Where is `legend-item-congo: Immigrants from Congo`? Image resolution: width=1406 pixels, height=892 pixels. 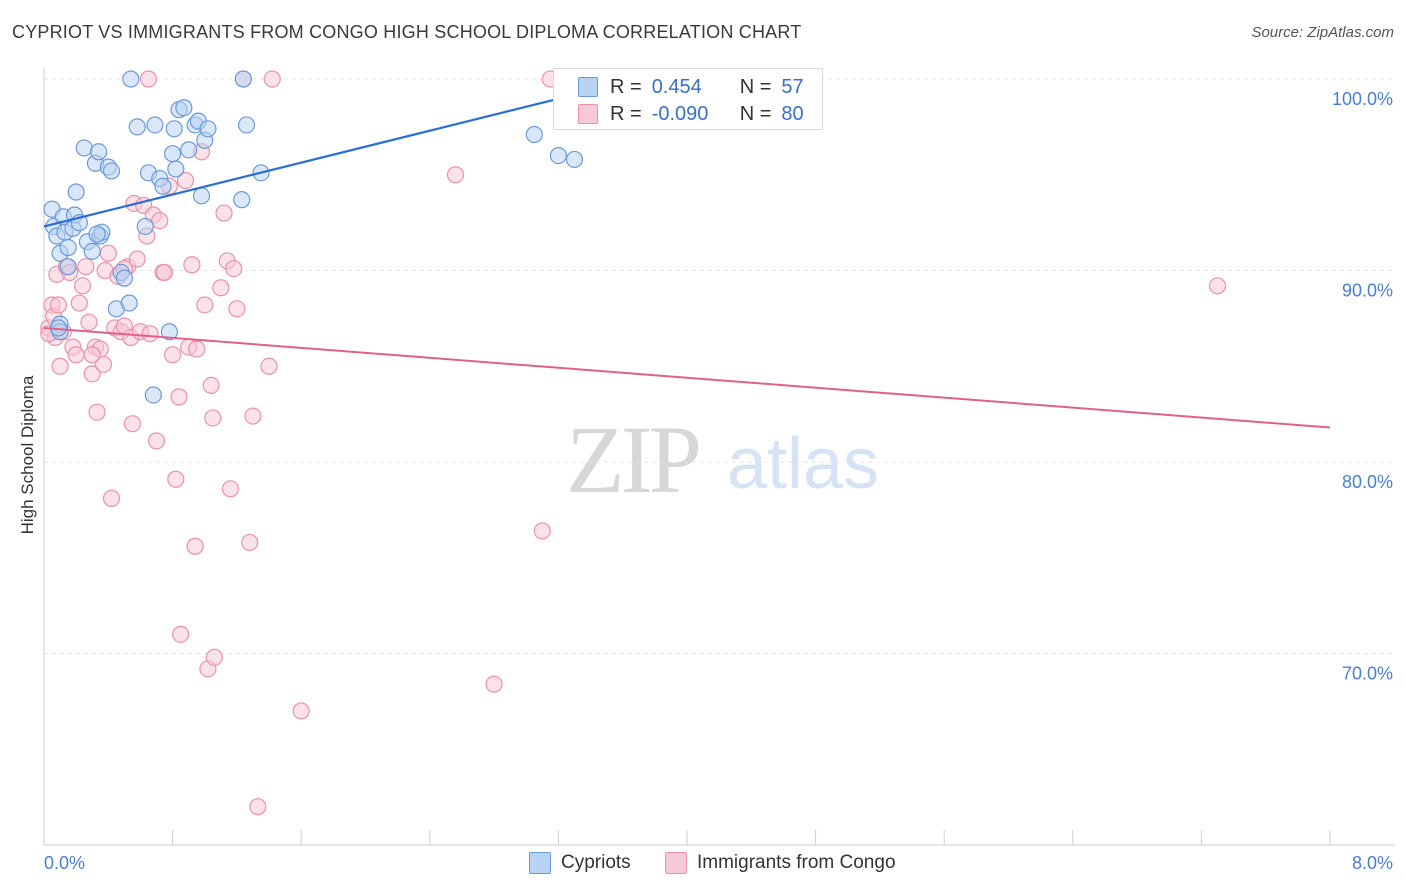
legend-item-congo: Immigrants from Congo is located at coordinates (780, 863).